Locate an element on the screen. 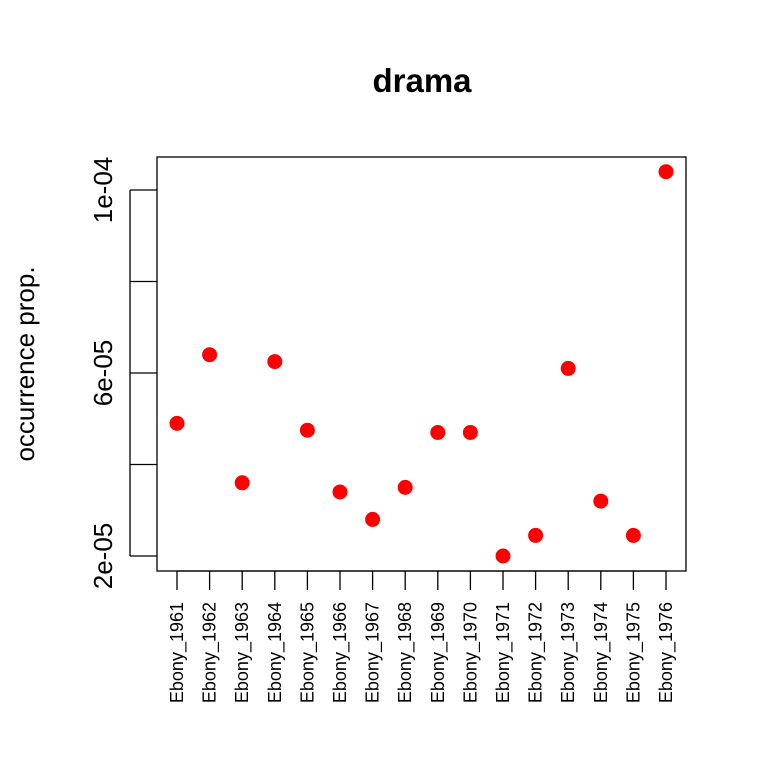  x-tick-label: Ebony_1972 is located at coordinates (536, 652).